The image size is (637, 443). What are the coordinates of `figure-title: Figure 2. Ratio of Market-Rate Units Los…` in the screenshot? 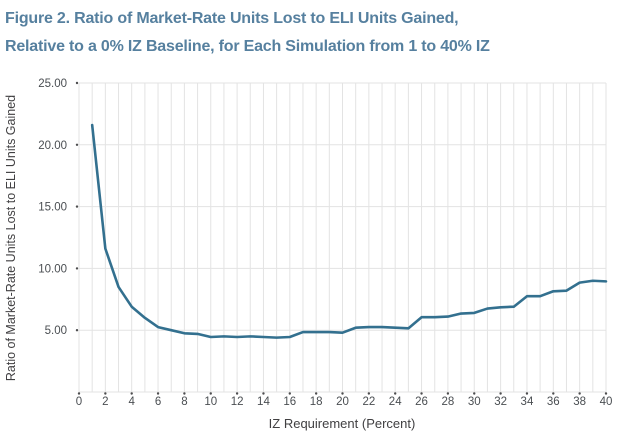 It's located at (319, 33).